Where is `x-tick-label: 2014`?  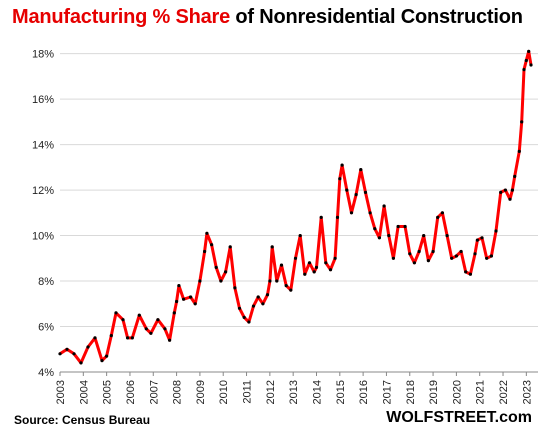 x-tick-label: 2014 is located at coordinates (317, 392).